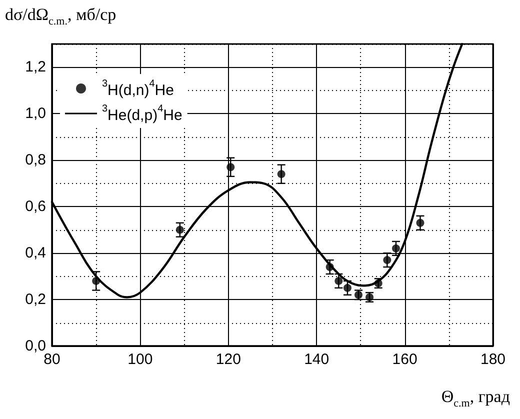 This screenshot has width=520, height=419. I want to click on y-tick-label: 0,4, so click(35, 253).